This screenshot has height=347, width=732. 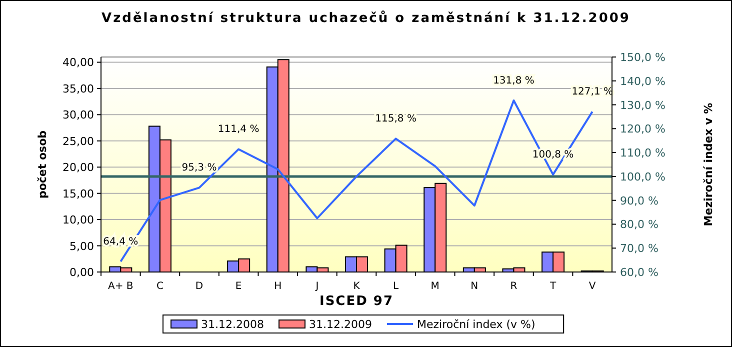 What do you see at coordinates (199, 168) in the screenshot?
I see `data-label: 95,3 %` at bounding box center [199, 168].